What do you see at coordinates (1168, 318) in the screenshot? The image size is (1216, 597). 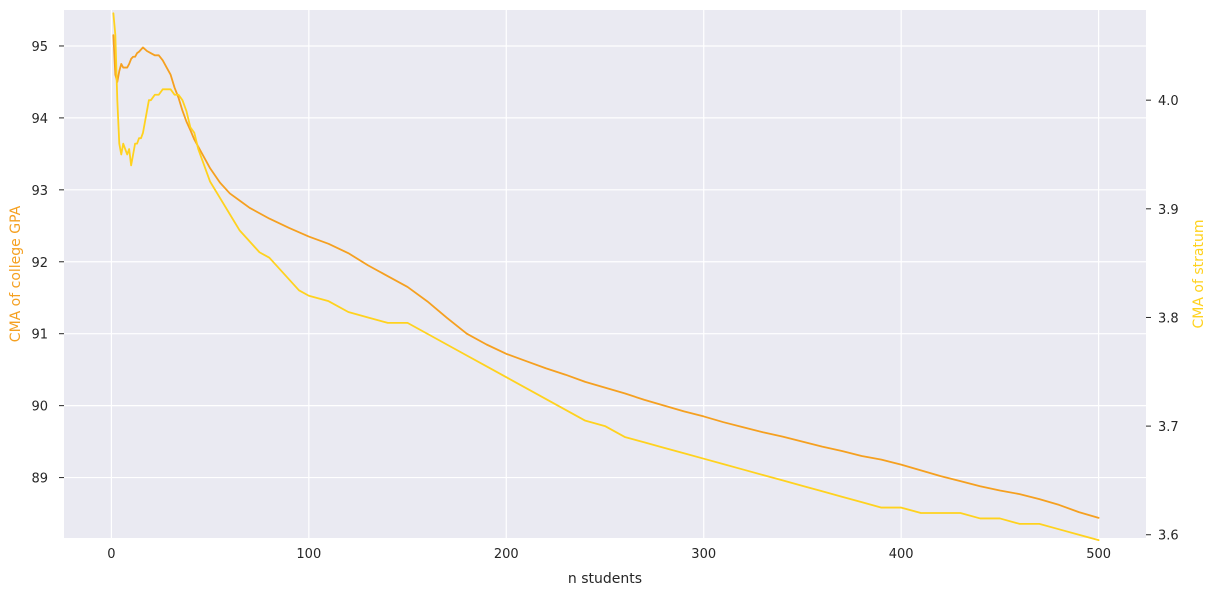 I see `y-right-tick-label: 3.8` at bounding box center [1168, 318].